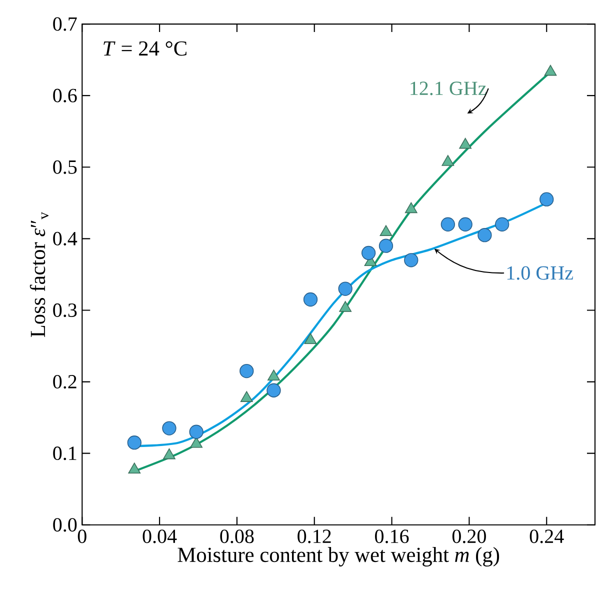  I want to click on y-axis-title: Loss factor ε″$_{v}$, so click(39, 275).